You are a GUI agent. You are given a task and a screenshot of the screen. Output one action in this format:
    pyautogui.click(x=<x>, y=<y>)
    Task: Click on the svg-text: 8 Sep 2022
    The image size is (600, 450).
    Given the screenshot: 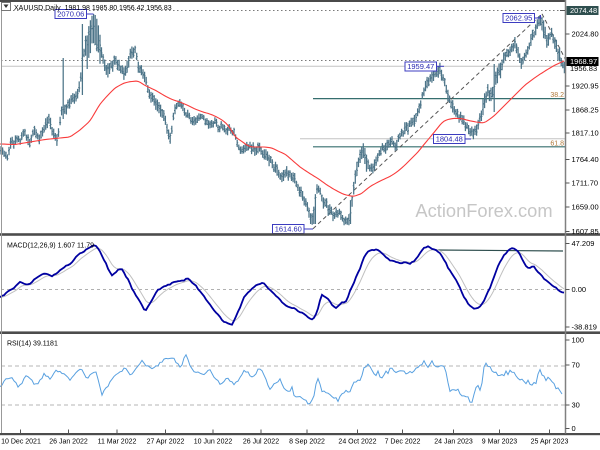 What is the action you would take?
    pyautogui.click(x=307, y=442)
    